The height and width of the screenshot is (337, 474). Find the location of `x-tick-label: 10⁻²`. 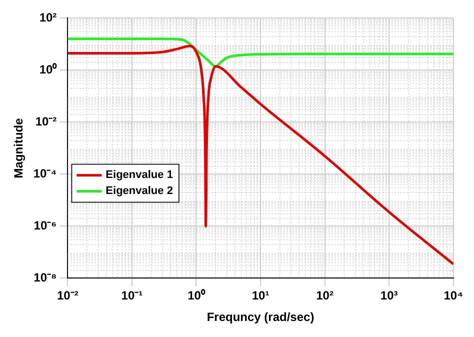

x-tick-label: 10⁻² is located at coordinates (67, 295).